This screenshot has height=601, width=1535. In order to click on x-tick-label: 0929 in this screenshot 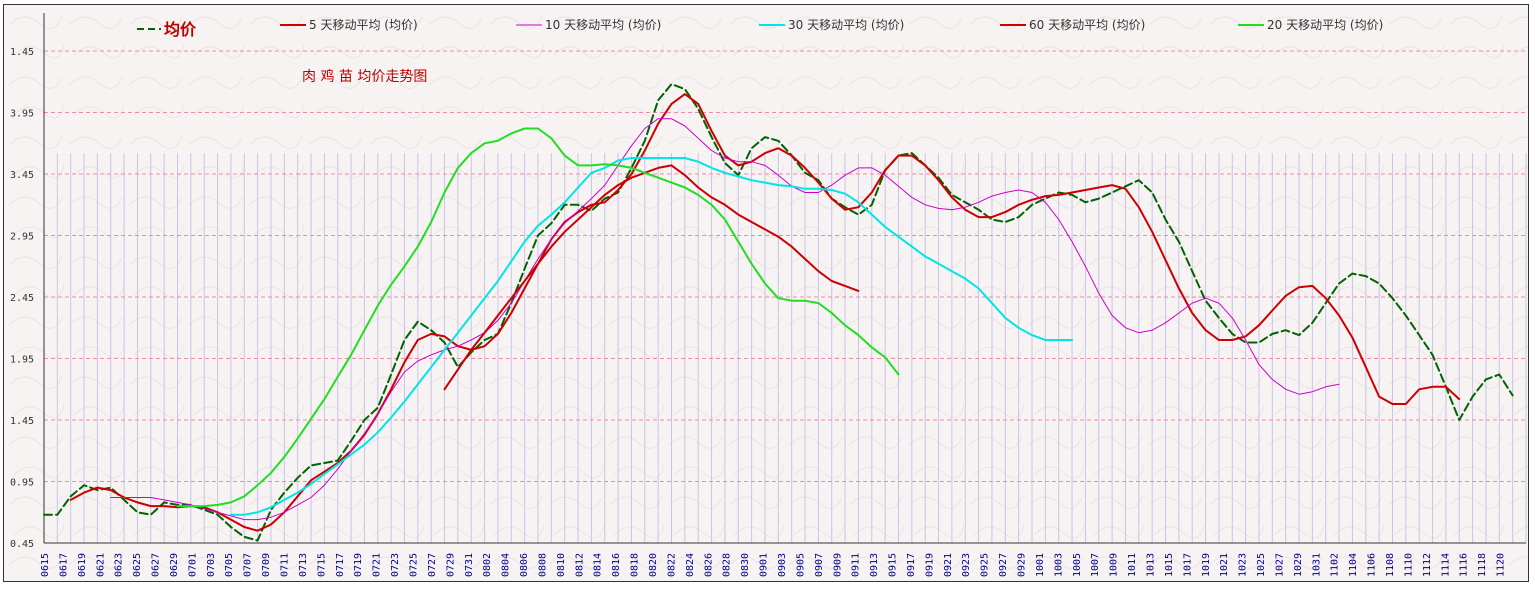, I will do `click(1022, 565)`.